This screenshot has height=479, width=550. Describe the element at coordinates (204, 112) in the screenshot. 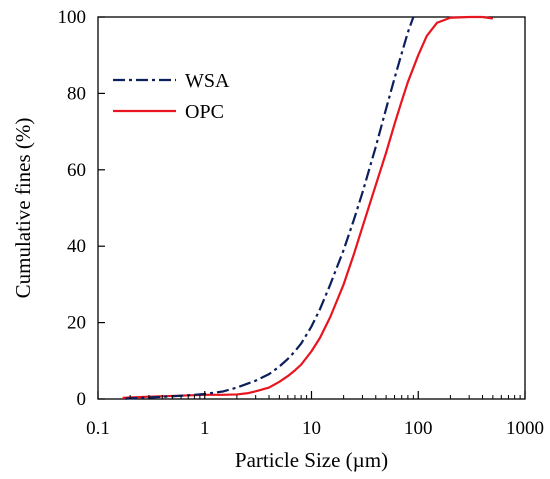

I see `legend-label-opc: OPC` at that location.